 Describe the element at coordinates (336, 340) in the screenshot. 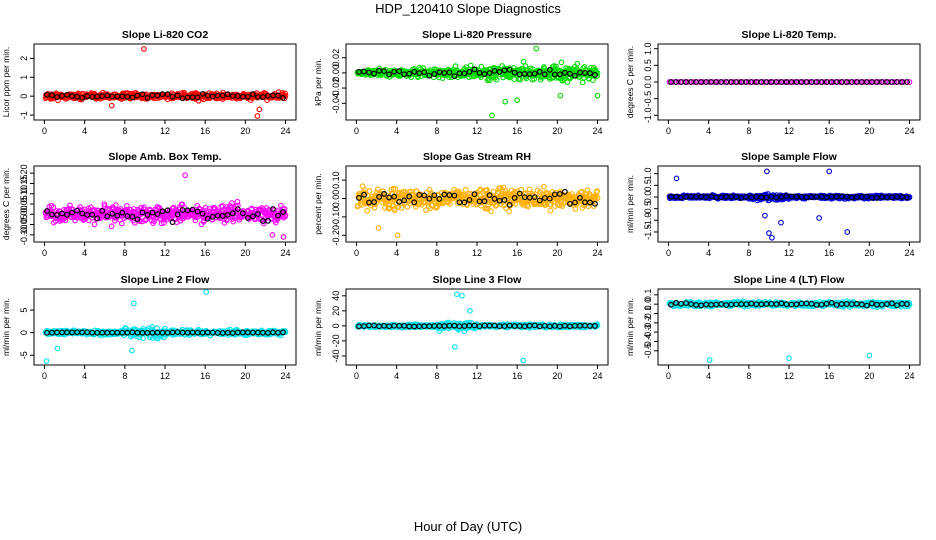

I see `y-tick-label: -20` at that location.